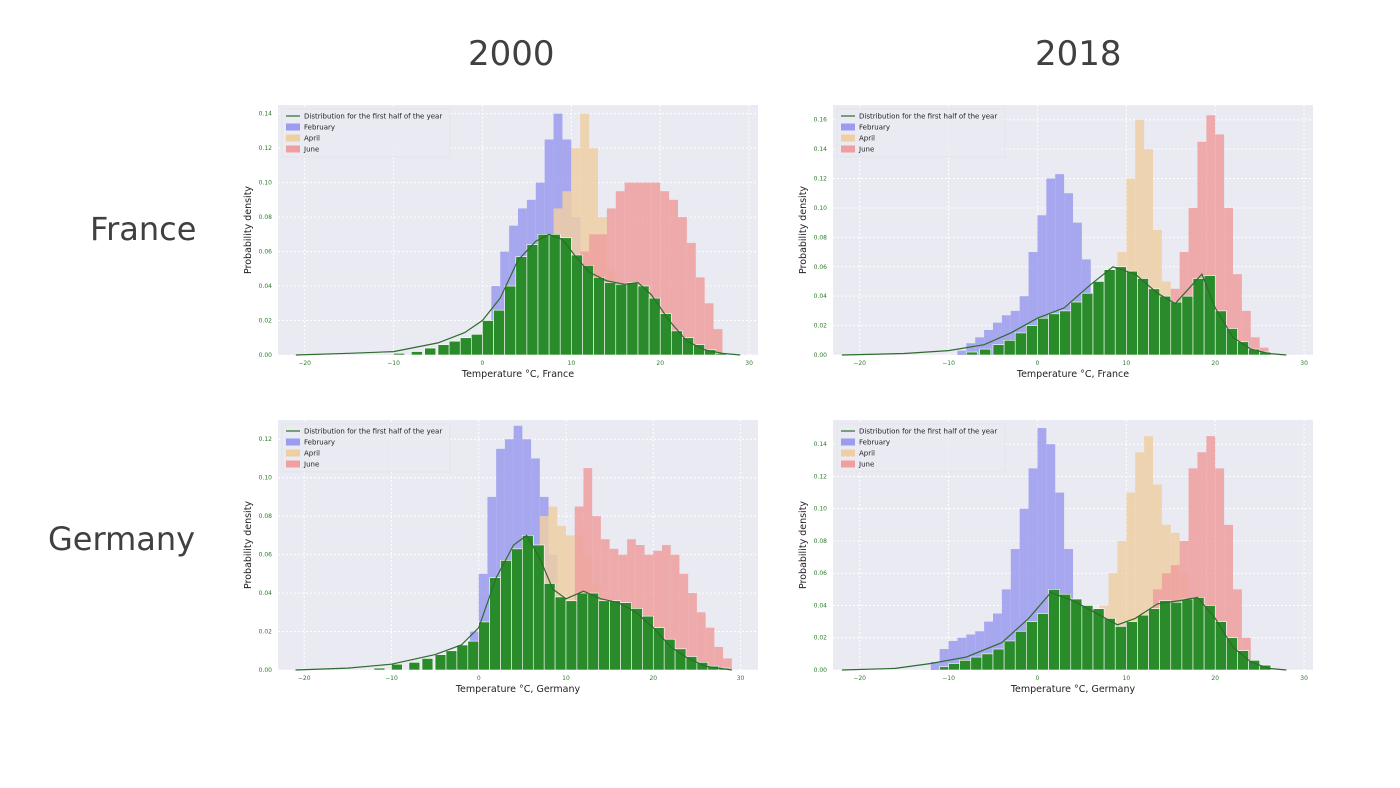 The width and height of the screenshot is (1400, 788). Describe the element at coordinates (821, 326) in the screenshot. I see `y-tick-label: 0.02` at that location.